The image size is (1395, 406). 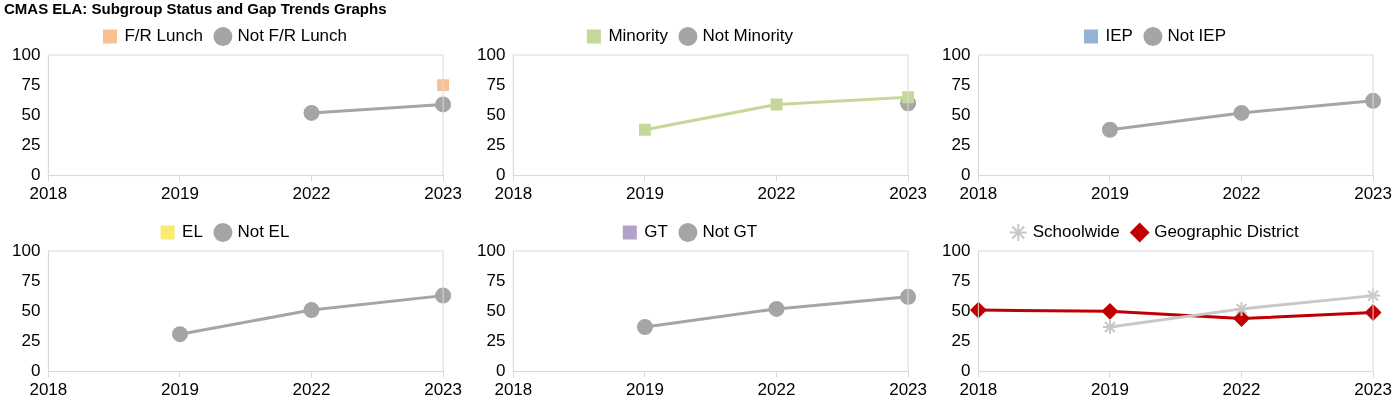 What do you see at coordinates (1227, 232) in the screenshot?
I see `legend-label: Geographic District` at bounding box center [1227, 232].